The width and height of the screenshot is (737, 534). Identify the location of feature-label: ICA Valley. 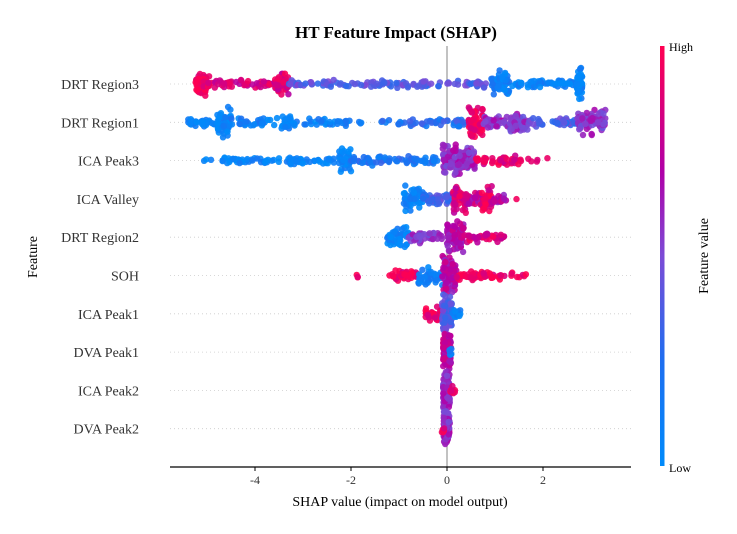
(108, 200).